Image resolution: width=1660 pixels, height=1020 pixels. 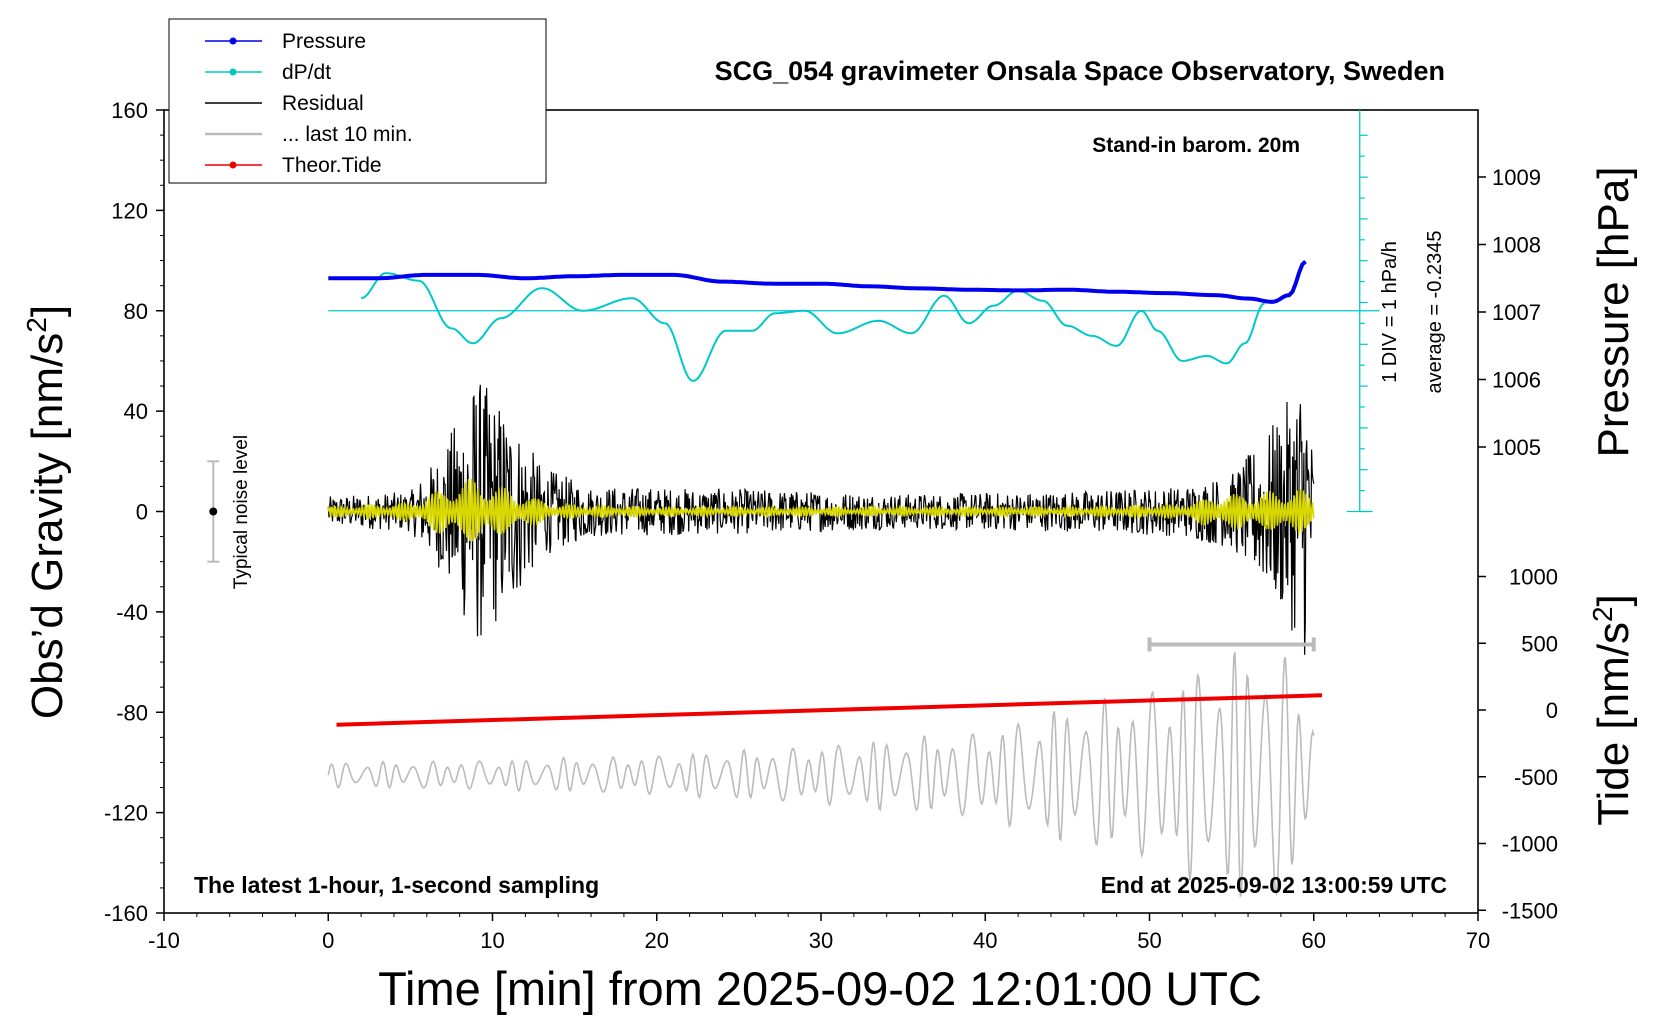 I want to click on y-axis-title-end: ], so click(x=47, y=311).